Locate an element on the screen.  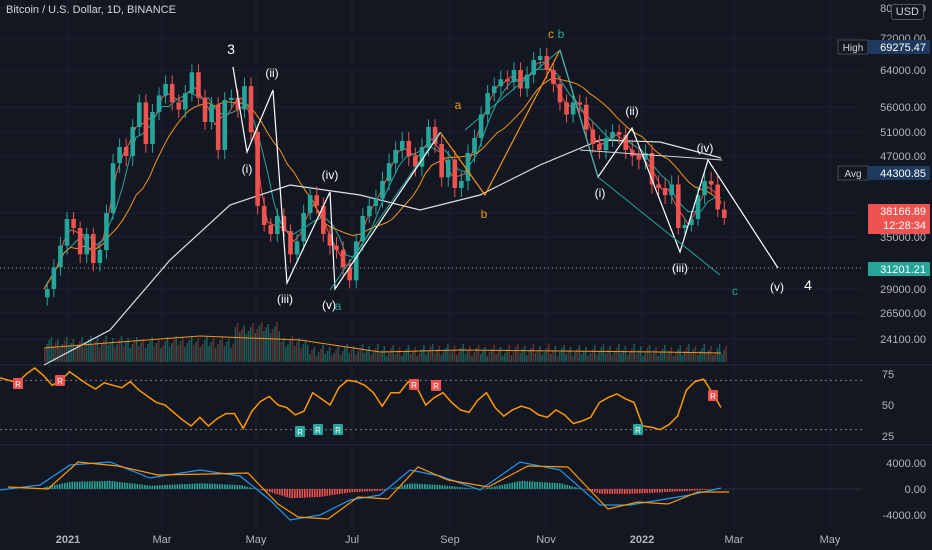
price-tick-label: 29000.00 is located at coordinates (903, 290).